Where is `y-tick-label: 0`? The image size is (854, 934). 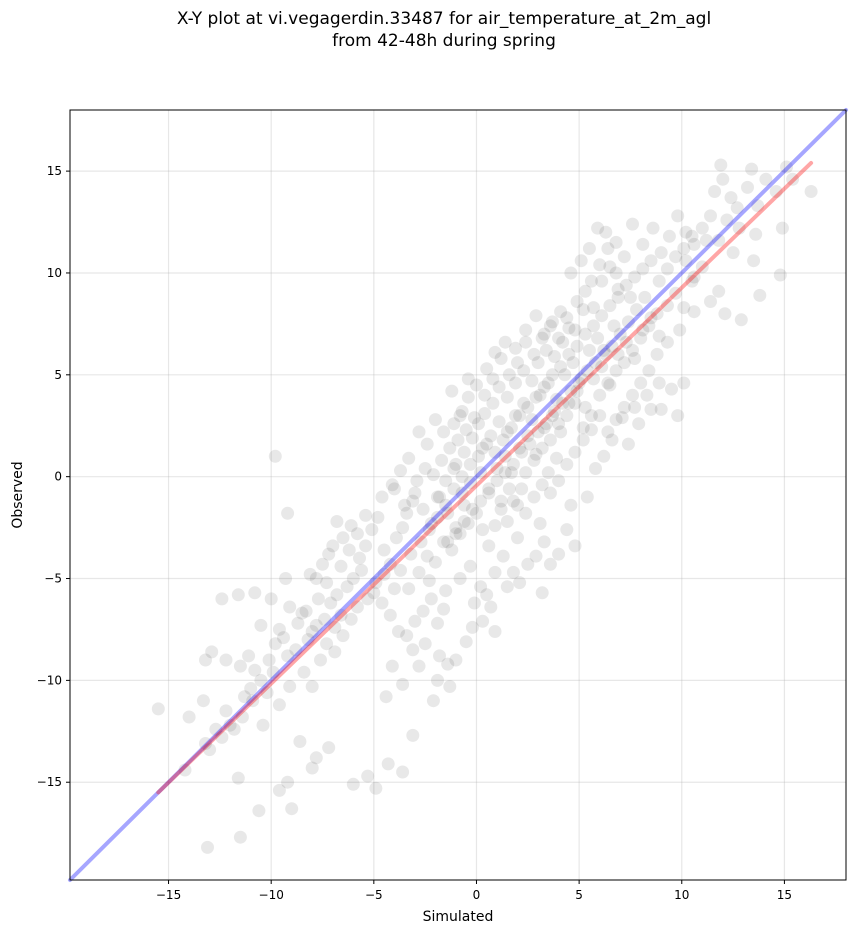 y-tick-label: 0 is located at coordinates (58, 477).